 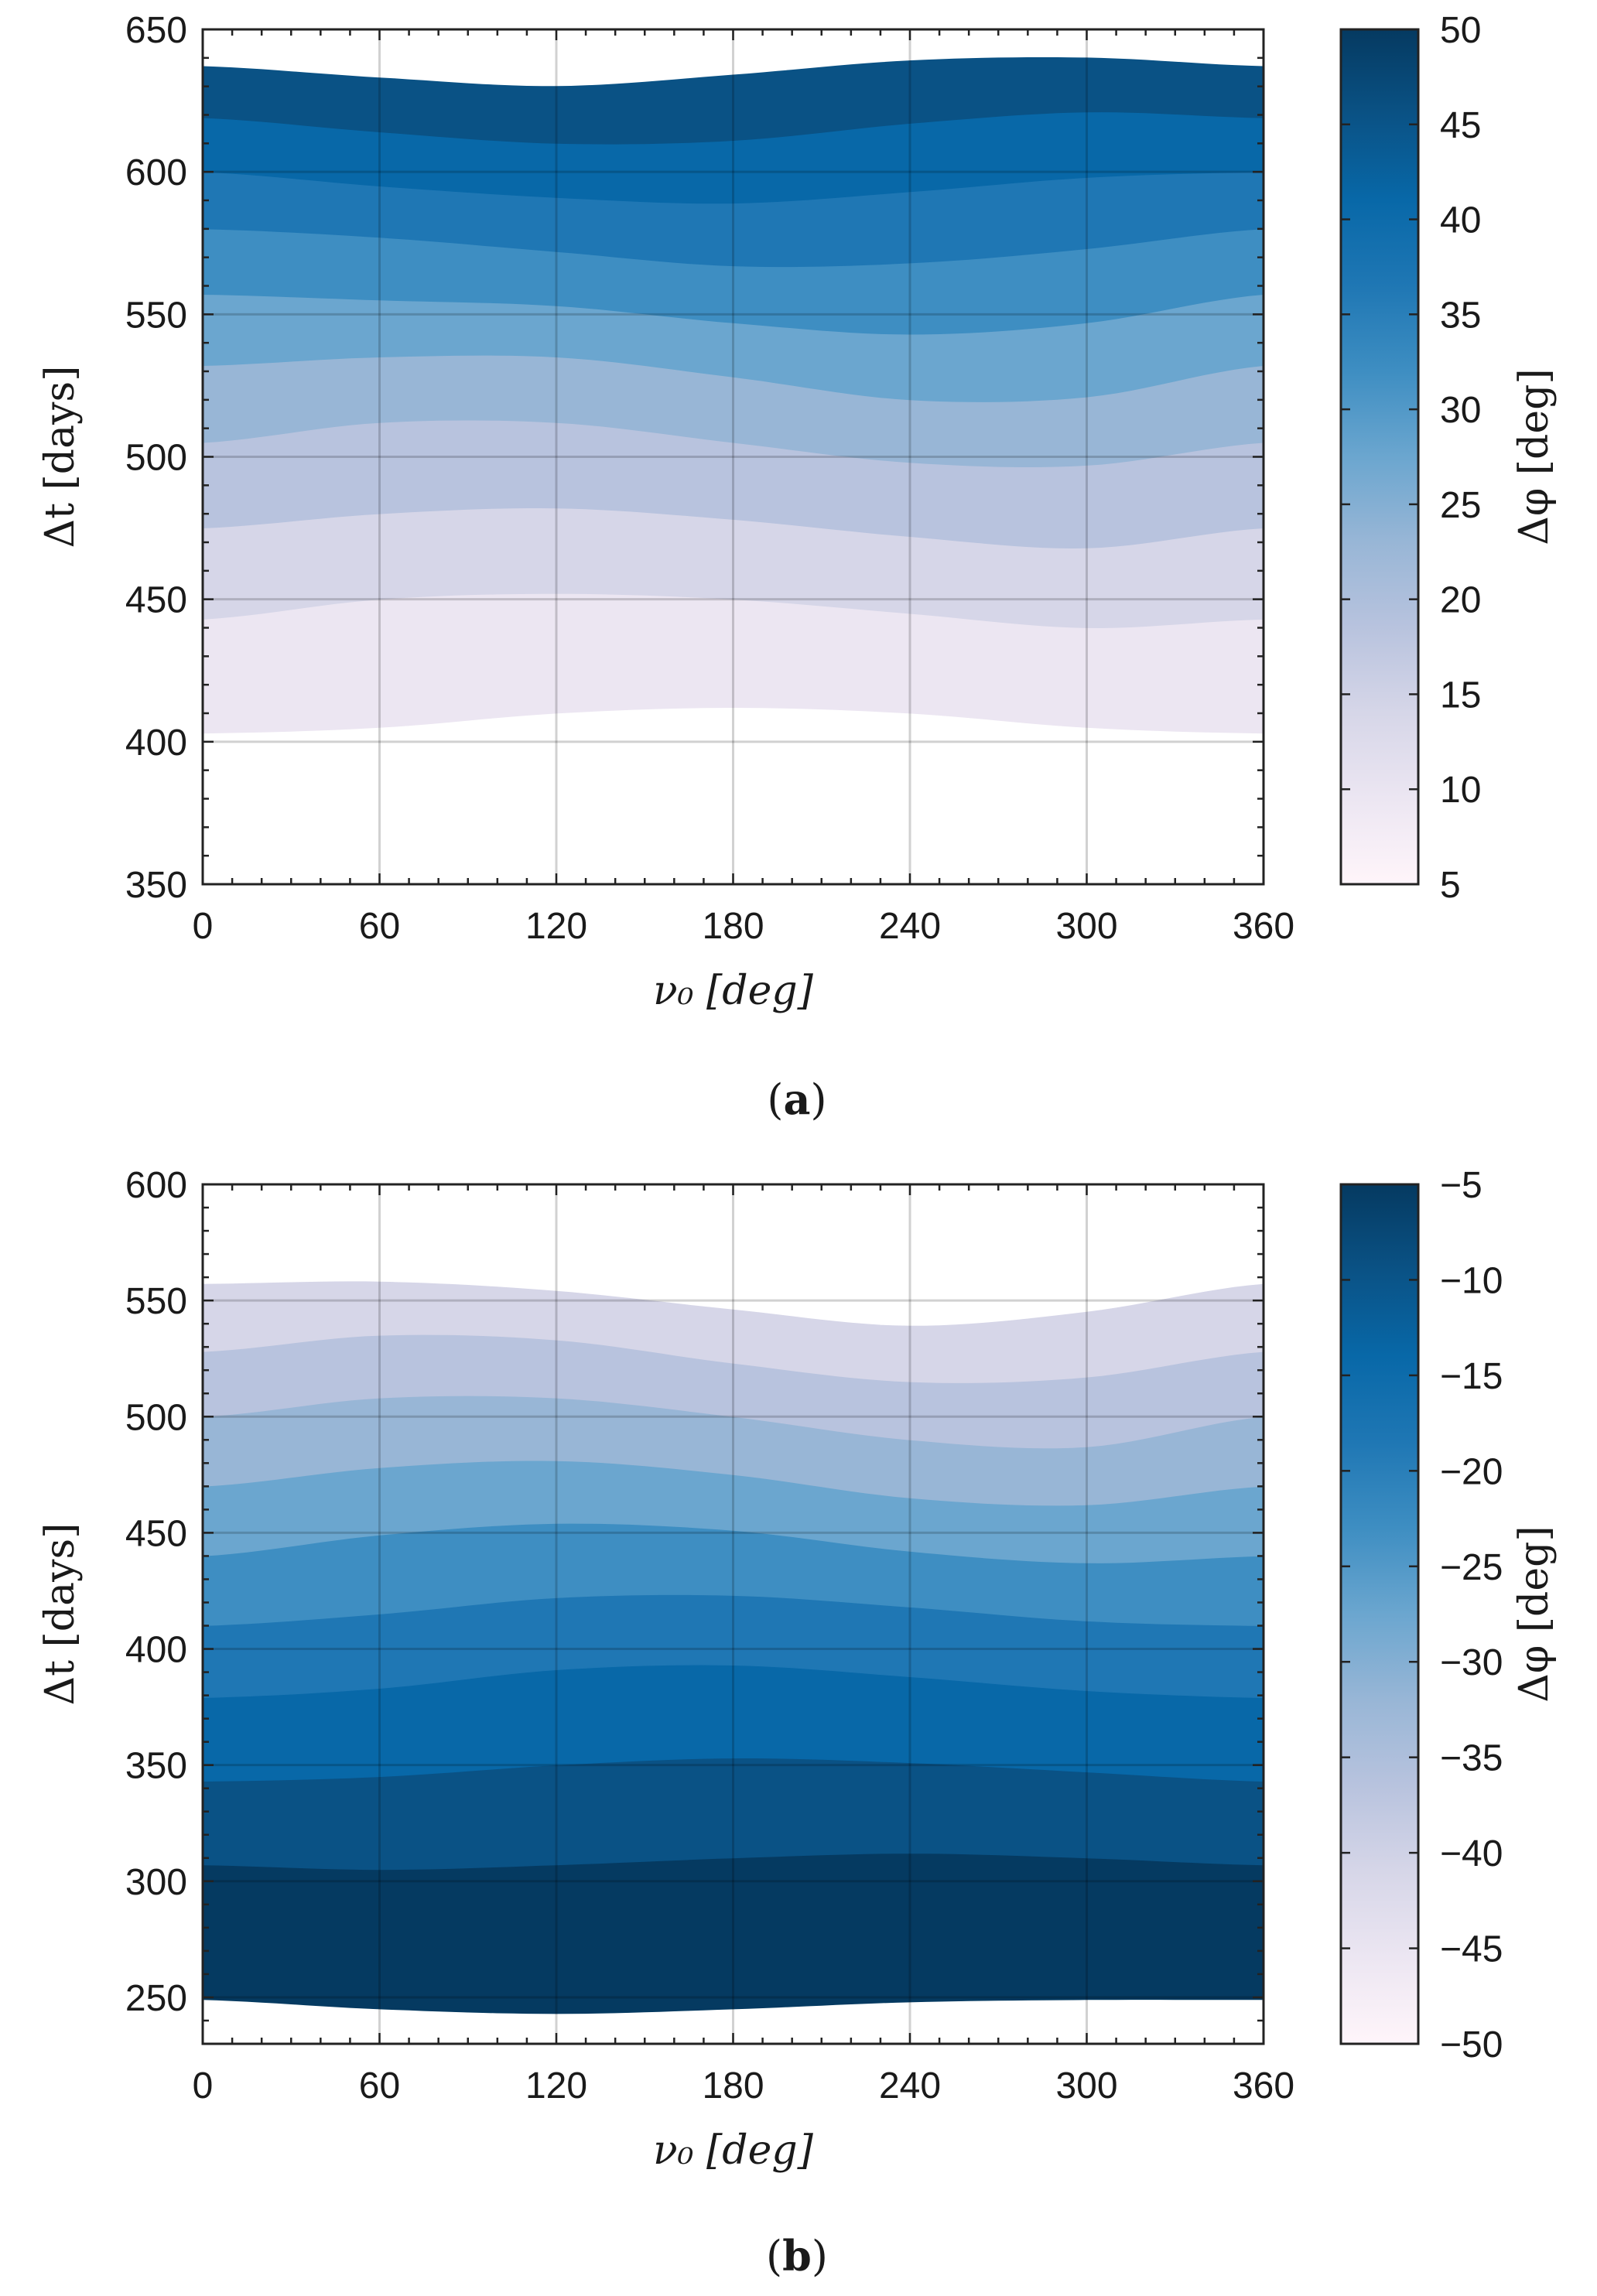 What do you see at coordinates (1472, 2045) in the screenshot?
I see `colorbar-tick-label: −50` at bounding box center [1472, 2045].